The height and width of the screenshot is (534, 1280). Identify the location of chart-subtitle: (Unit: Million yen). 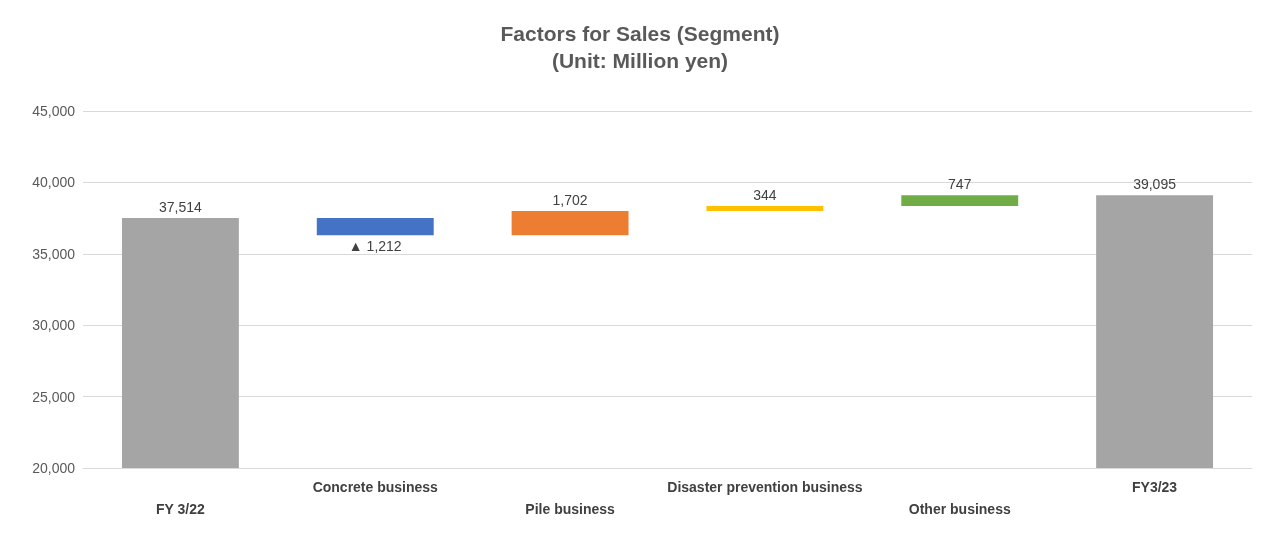
(640, 60).